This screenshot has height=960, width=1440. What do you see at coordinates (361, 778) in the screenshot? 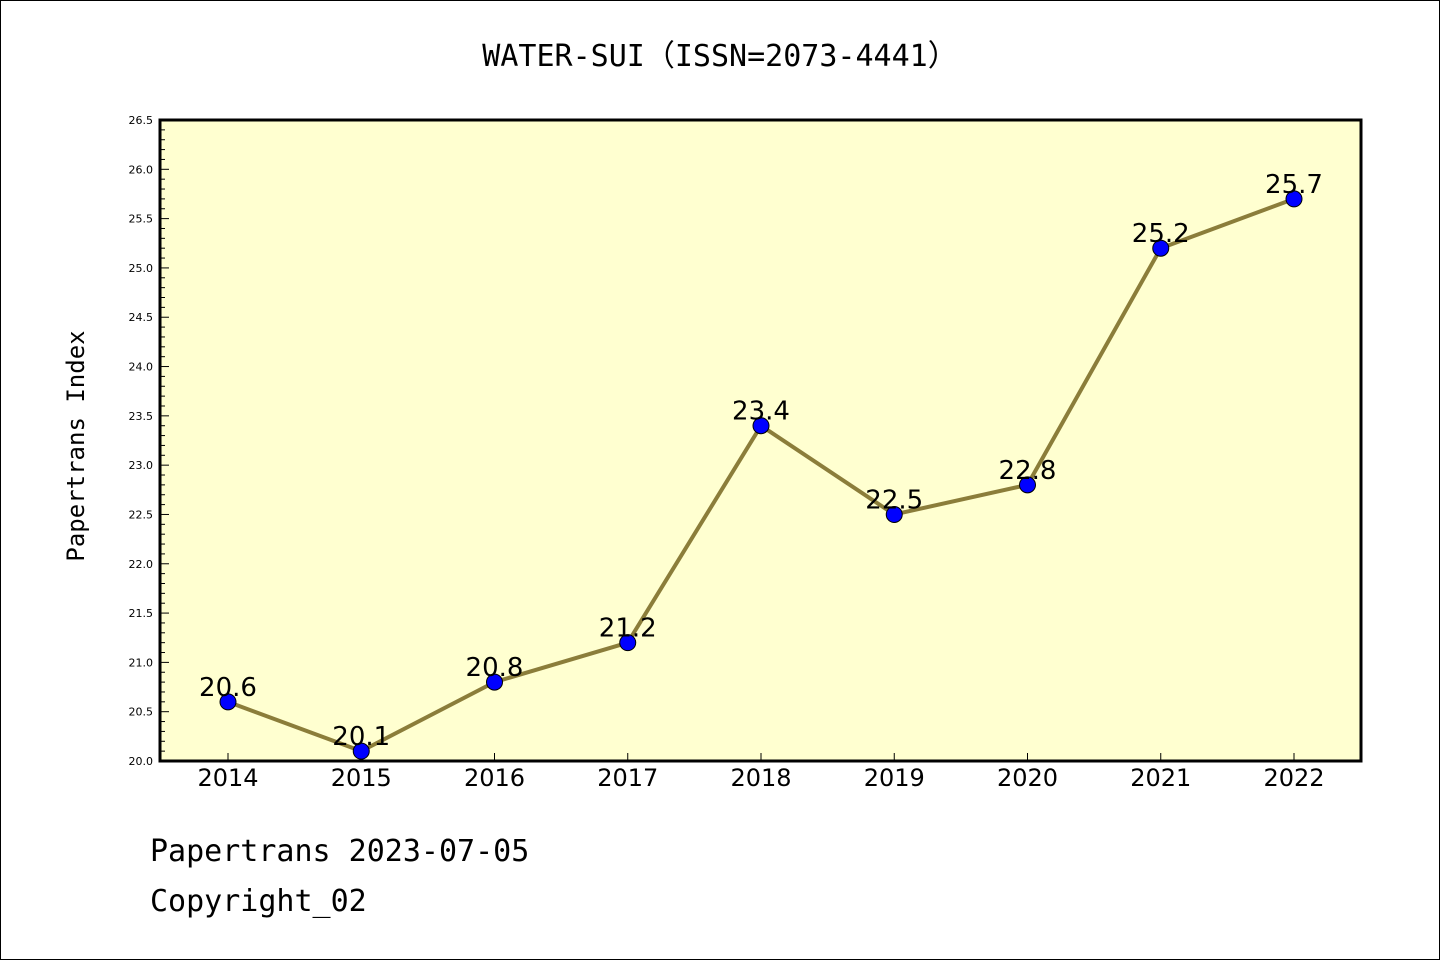
I see `x-tick-label: 2015` at bounding box center [361, 778].